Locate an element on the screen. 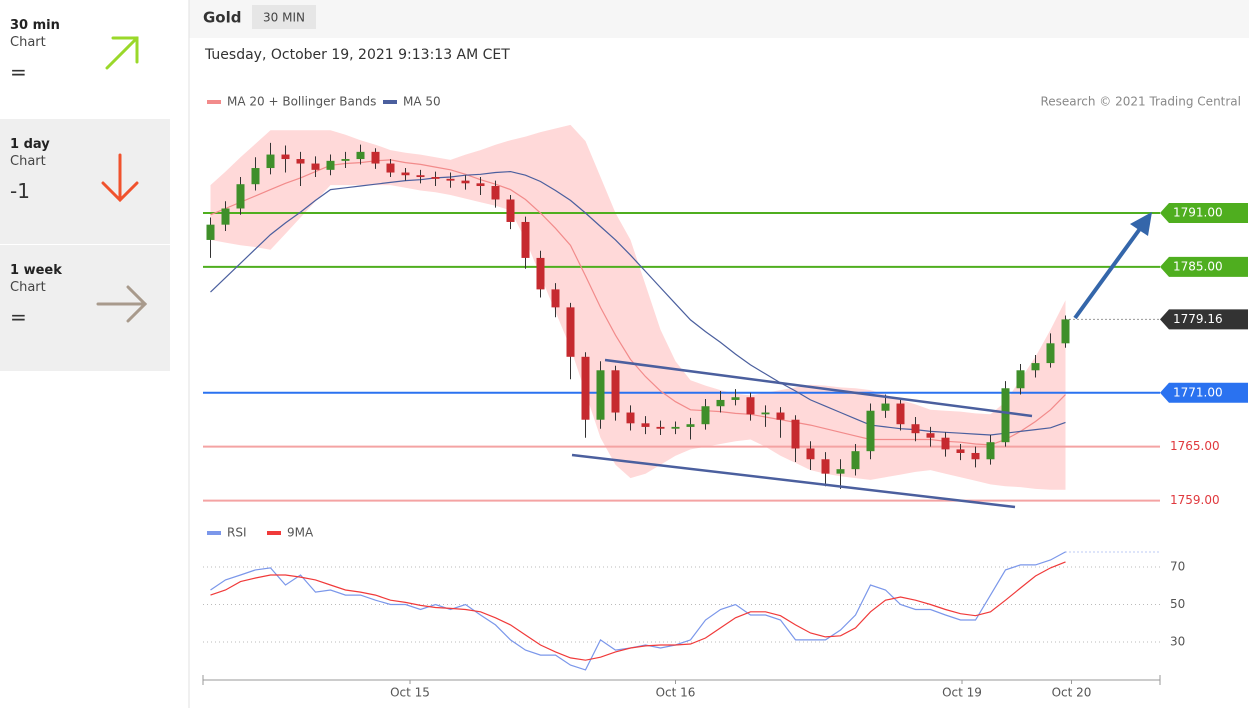 This screenshot has height=708, width=1249. timeframe: 30 MIN is located at coordinates (284, 18).